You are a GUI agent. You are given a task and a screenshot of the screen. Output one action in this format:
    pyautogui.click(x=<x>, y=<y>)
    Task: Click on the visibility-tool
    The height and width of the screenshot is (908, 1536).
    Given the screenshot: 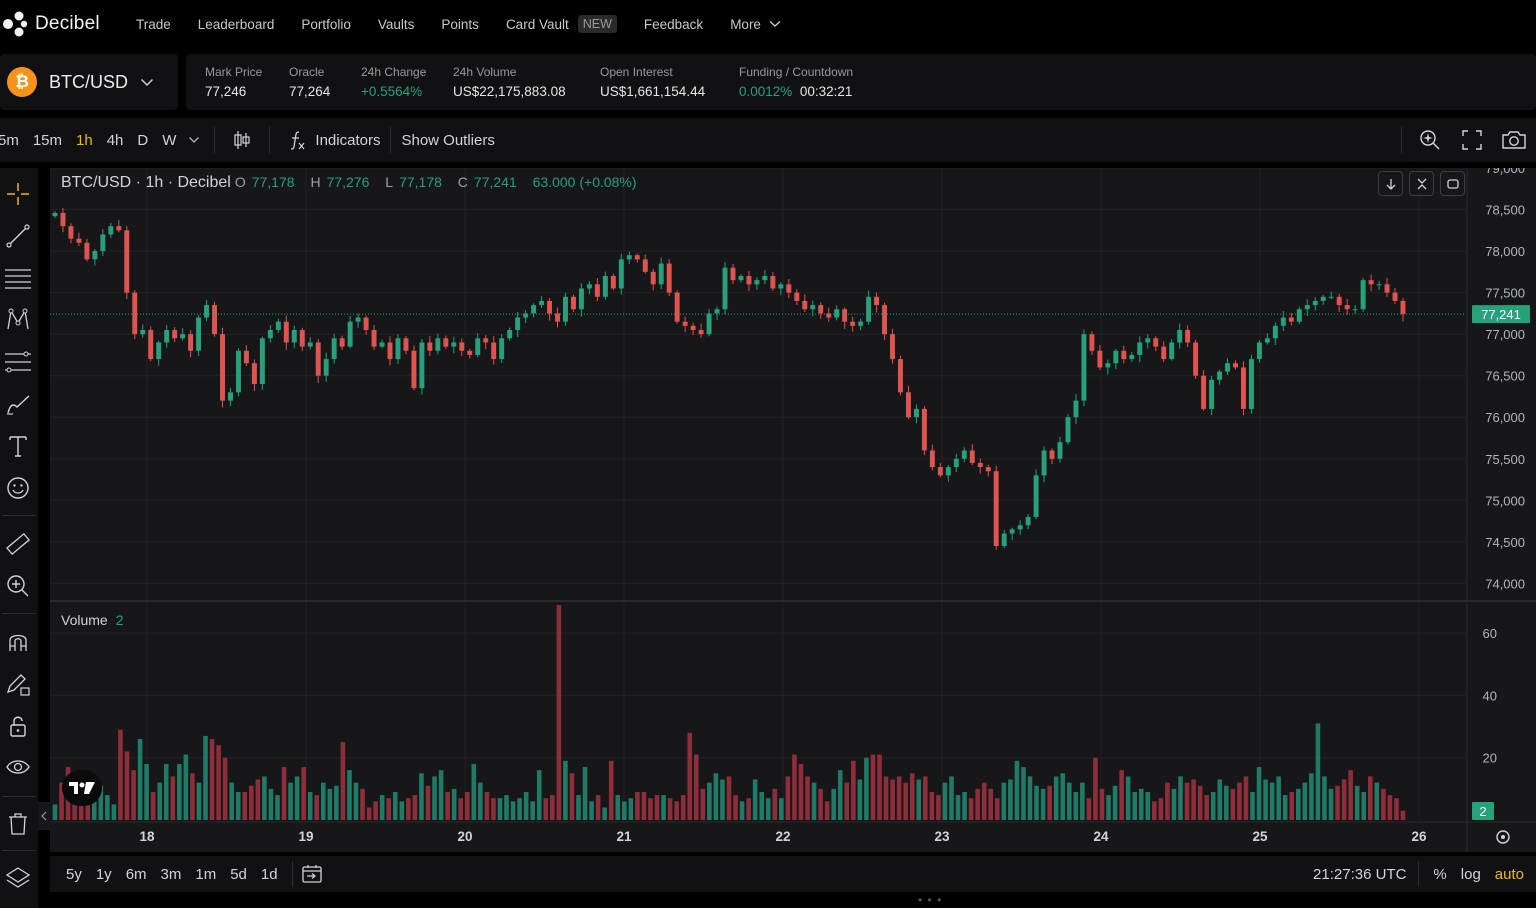 What is the action you would take?
    pyautogui.click(x=18, y=768)
    